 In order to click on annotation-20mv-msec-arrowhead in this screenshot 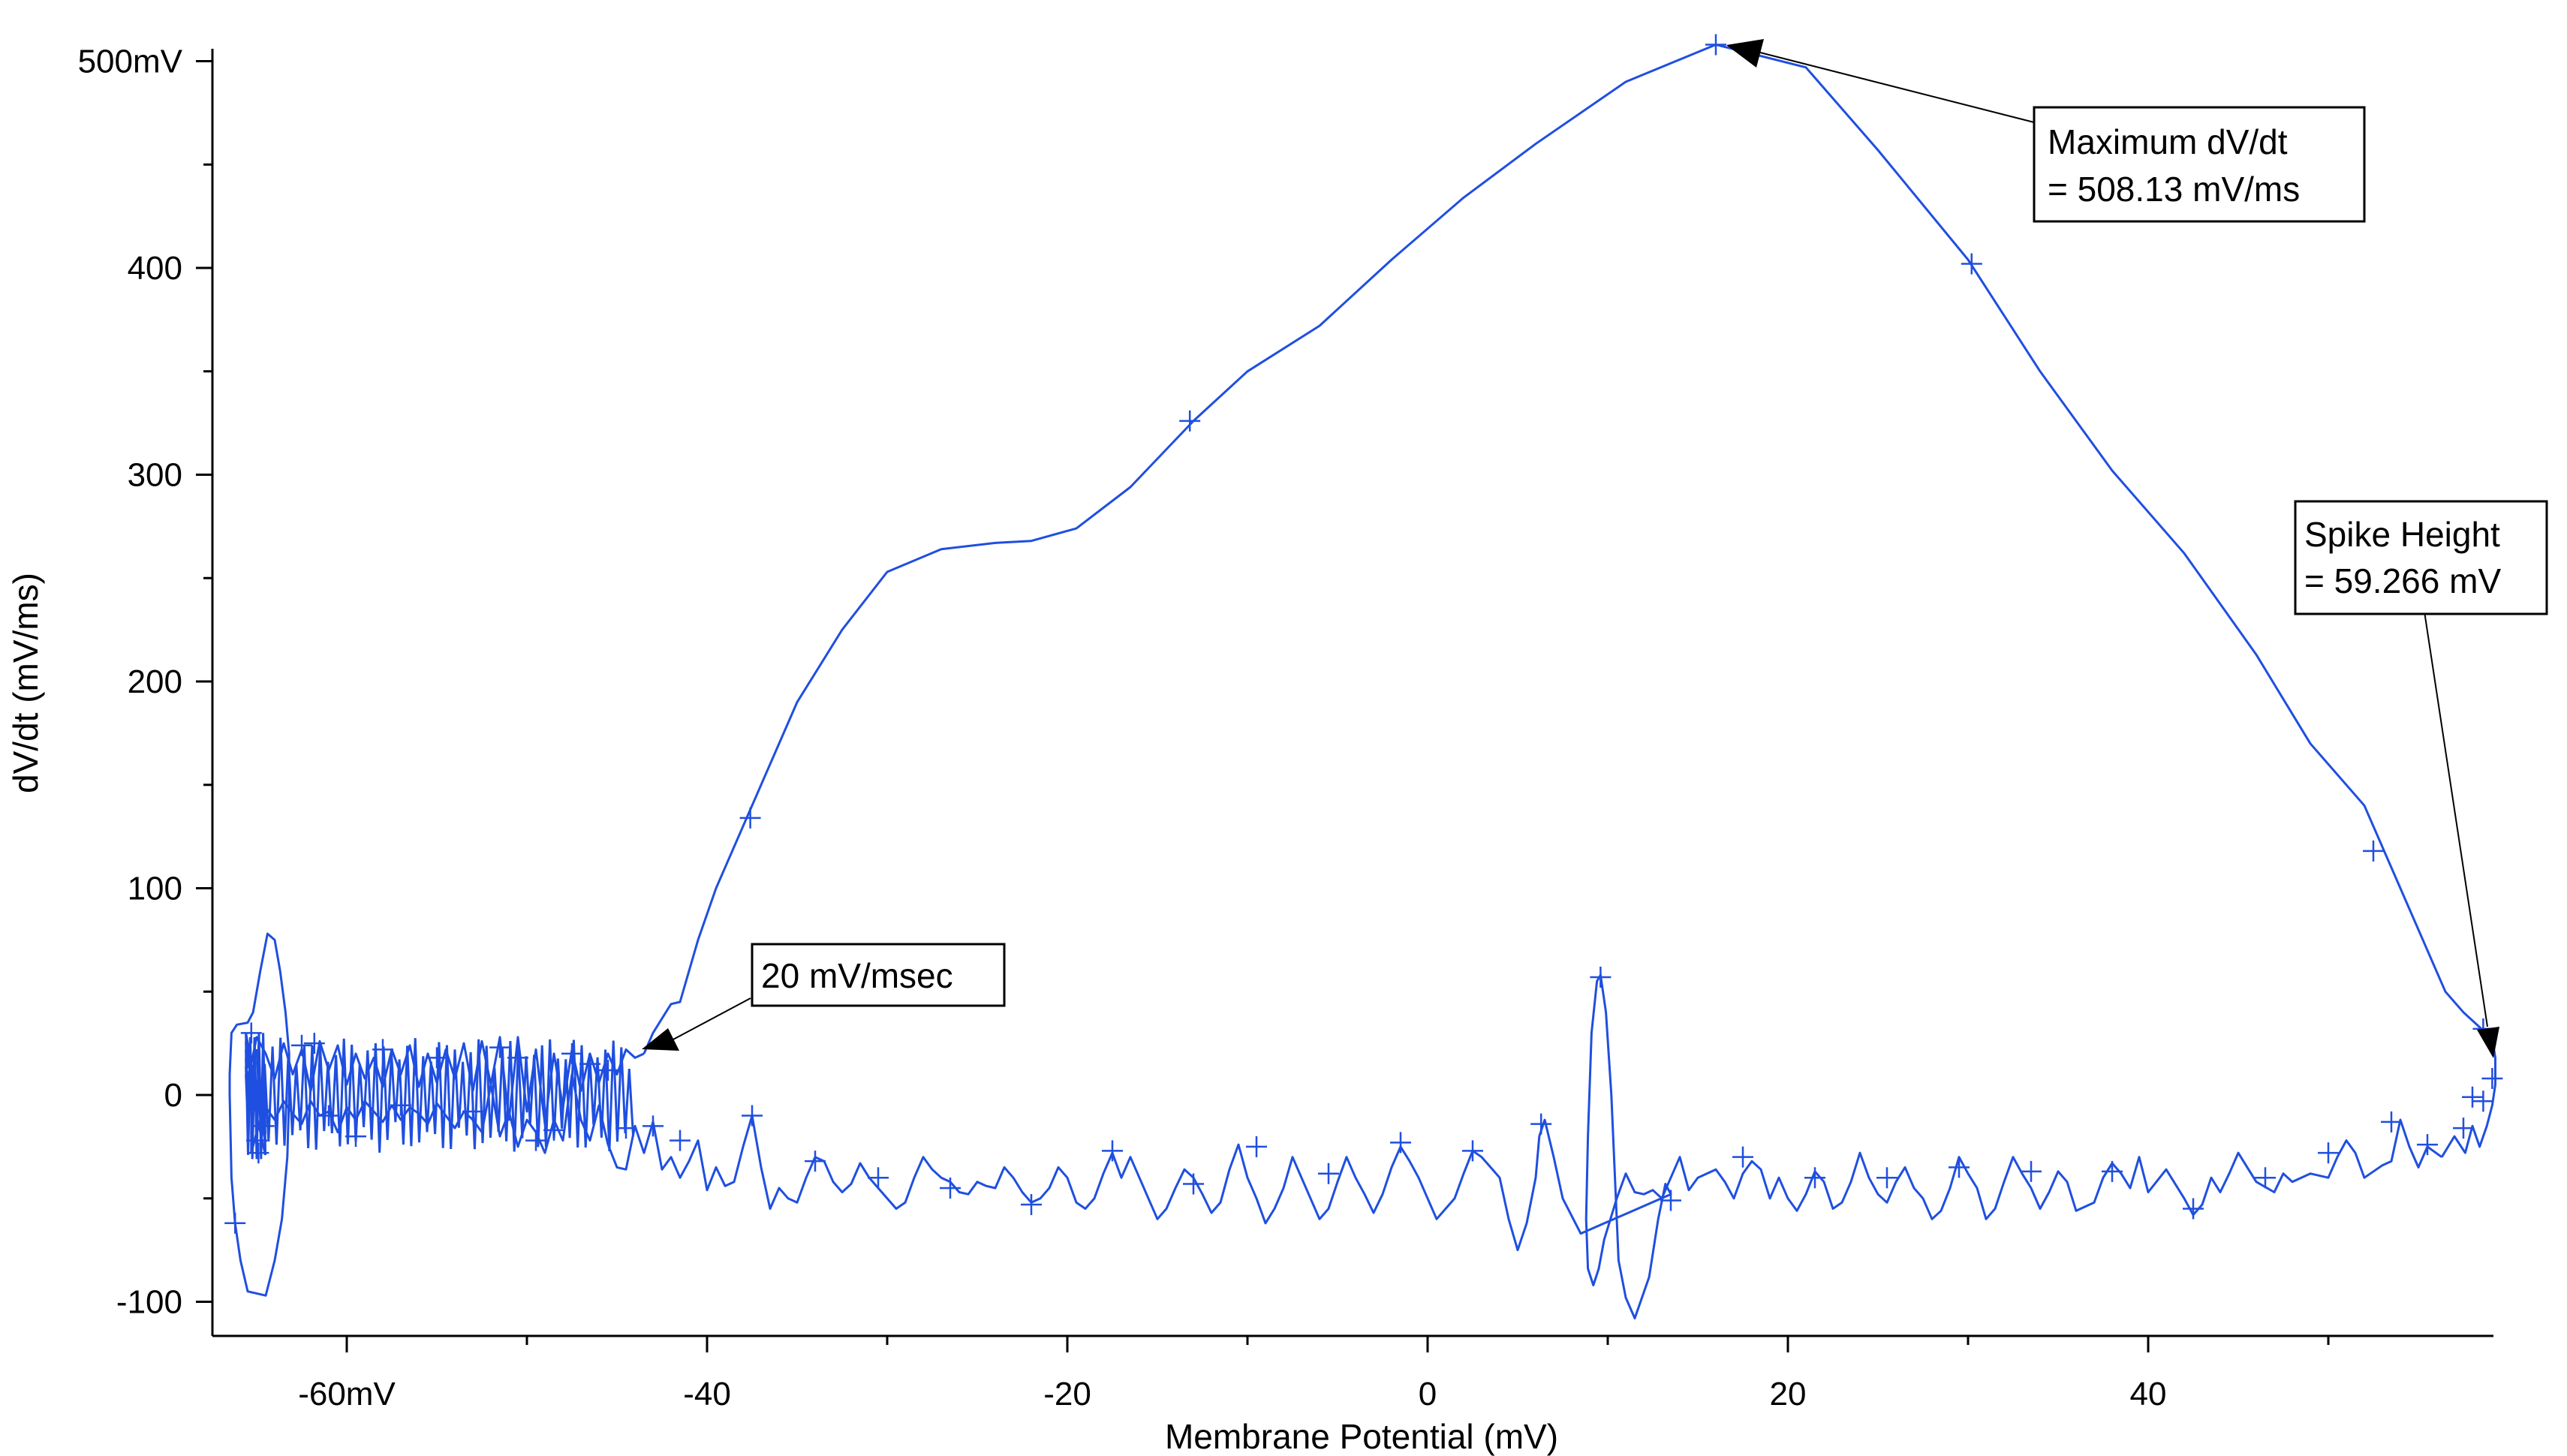, I will do `click(660, 1039)`.